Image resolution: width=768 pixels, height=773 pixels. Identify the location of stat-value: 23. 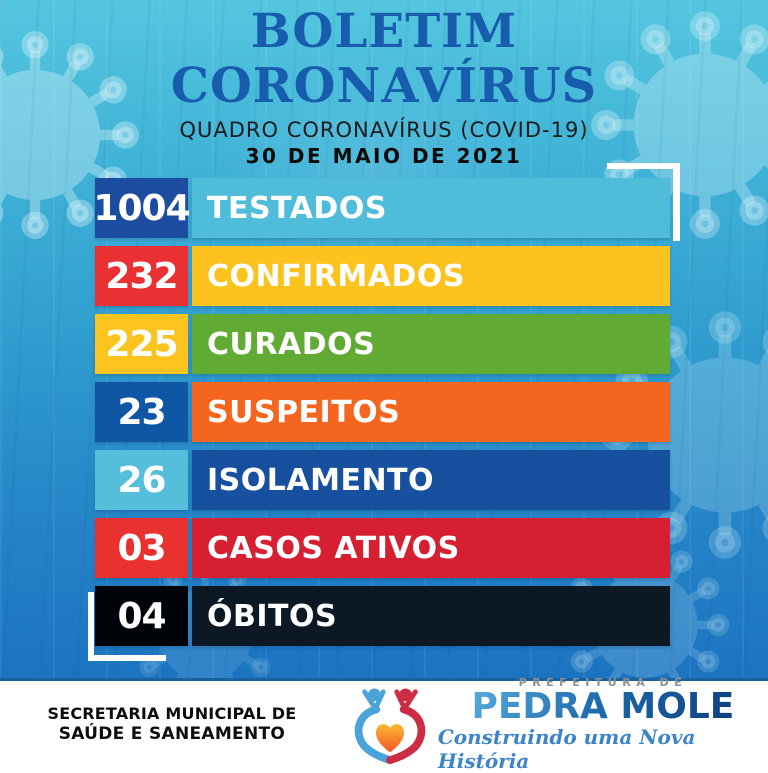
(141, 412).